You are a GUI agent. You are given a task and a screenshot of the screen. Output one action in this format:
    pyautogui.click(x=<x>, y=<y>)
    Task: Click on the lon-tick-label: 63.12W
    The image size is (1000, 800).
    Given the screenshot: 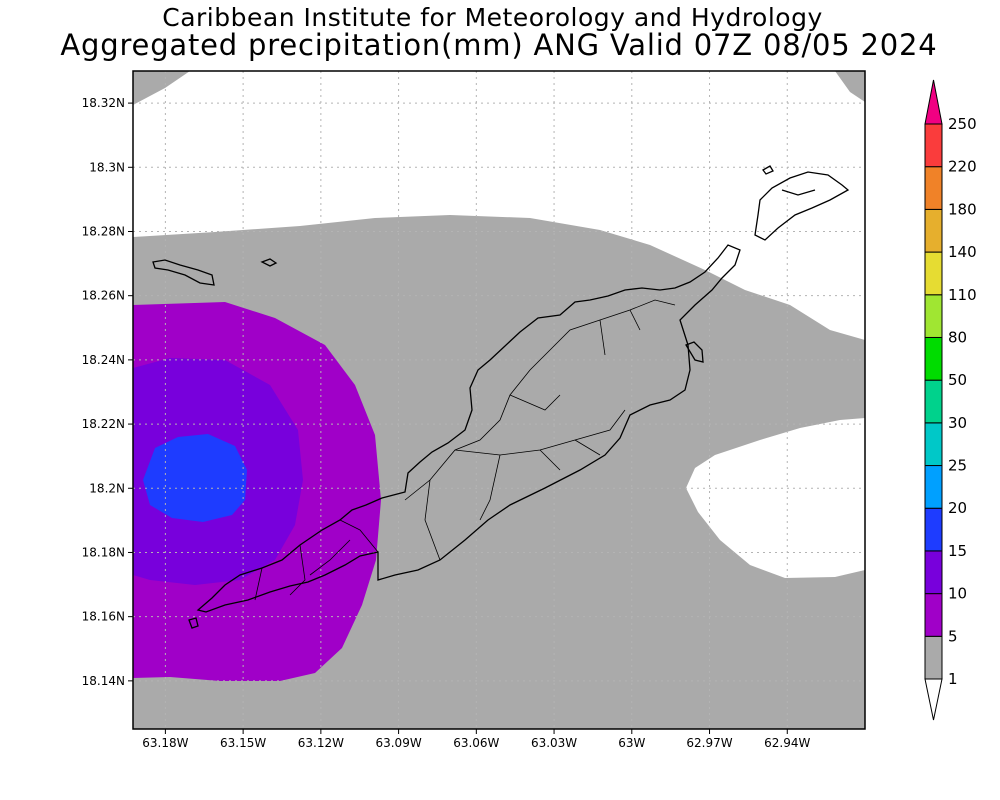 What is the action you would take?
    pyautogui.click(x=321, y=743)
    